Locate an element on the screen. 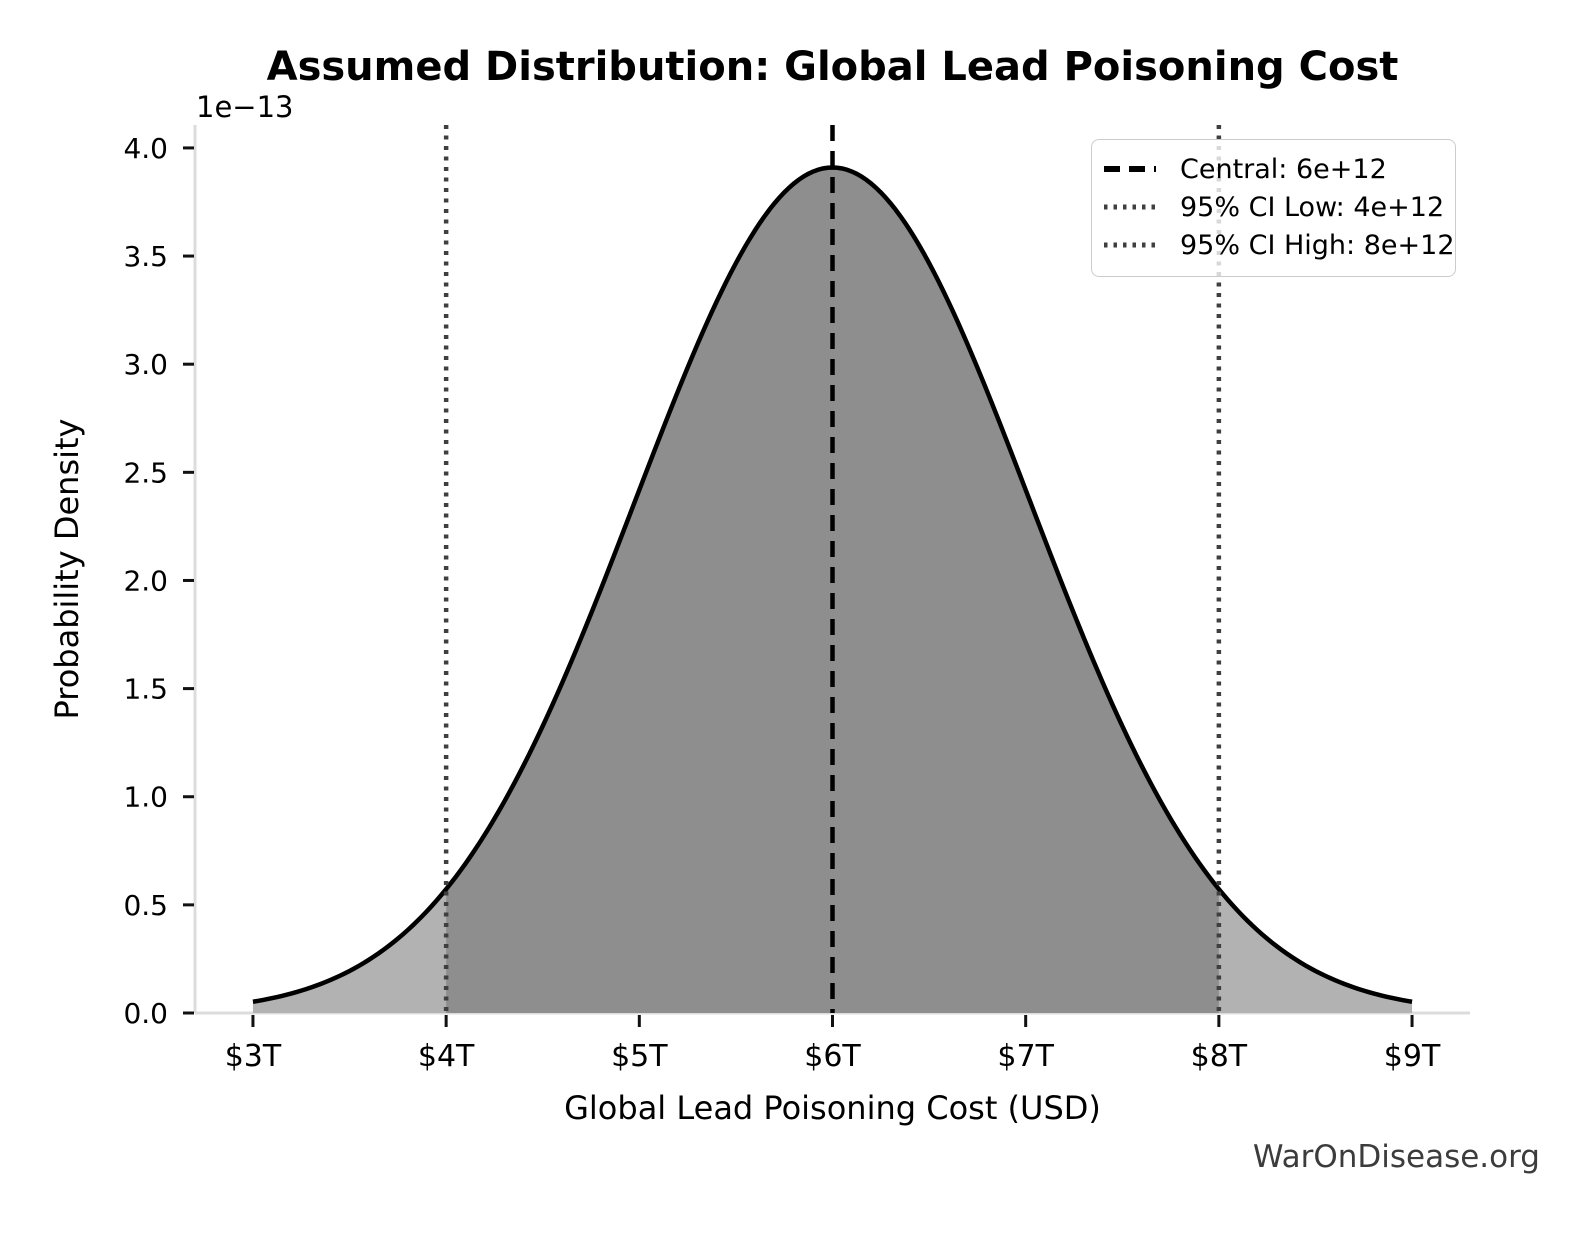 The height and width of the screenshot is (1234, 1593). x-tick-label: $4T is located at coordinates (446, 1056).